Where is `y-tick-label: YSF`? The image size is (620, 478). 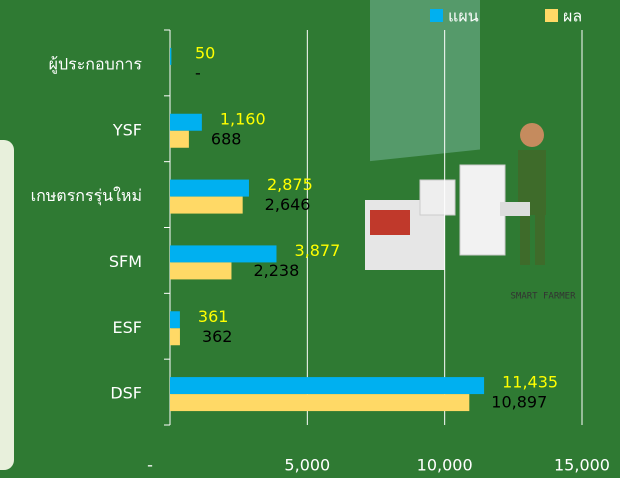 y-tick-label: YSF is located at coordinates (127, 129).